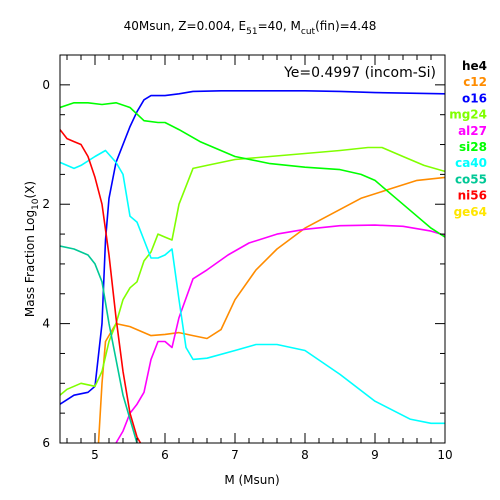  Describe the element at coordinates (250, 28) in the screenshot. I see `chart-title: 40Msun, Z=0.004, E51=40, Mcut(fin)=4.48` at that location.